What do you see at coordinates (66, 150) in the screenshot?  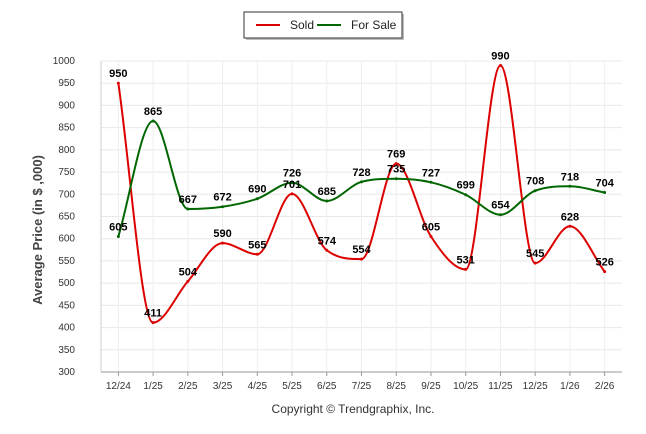 I see `y-tick-label: 800` at bounding box center [66, 150].